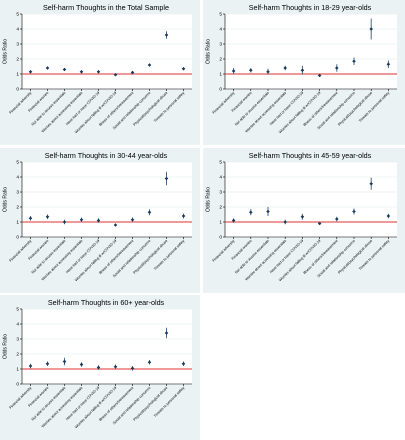  What do you see at coordinates (106, 155) in the screenshot?
I see `chart-title: Self-harm Thoughts in 30-44 year-olds` at bounding box center [106, 155].